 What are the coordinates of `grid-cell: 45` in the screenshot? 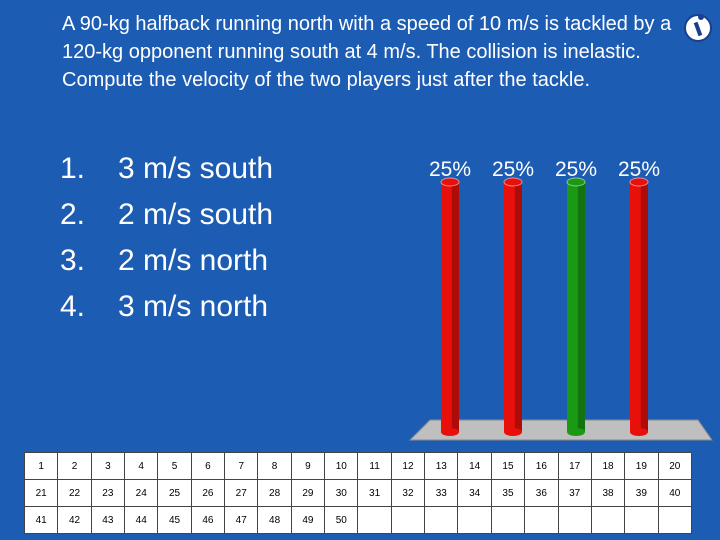 It's located at (174, 520).